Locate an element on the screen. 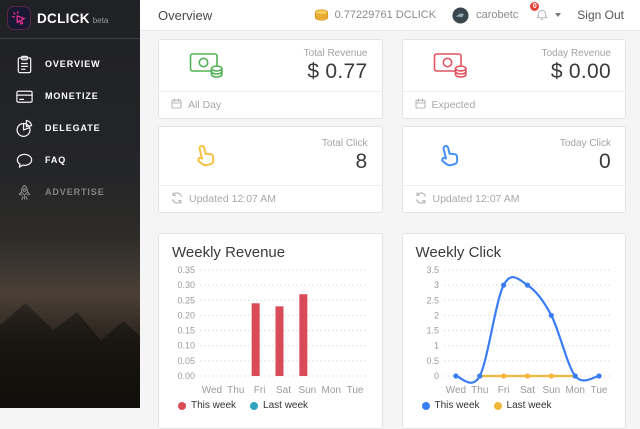 This screenshot has height=429, width=640. svg-text: 0.15 is located at coordinates (186, 331).